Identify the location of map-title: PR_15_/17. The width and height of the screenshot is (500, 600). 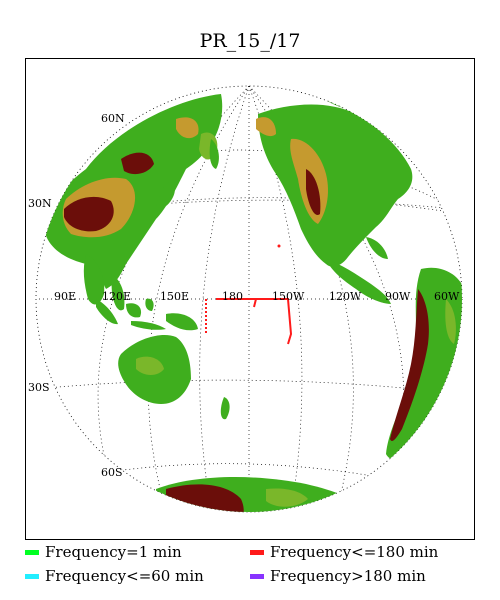
(250, 41).